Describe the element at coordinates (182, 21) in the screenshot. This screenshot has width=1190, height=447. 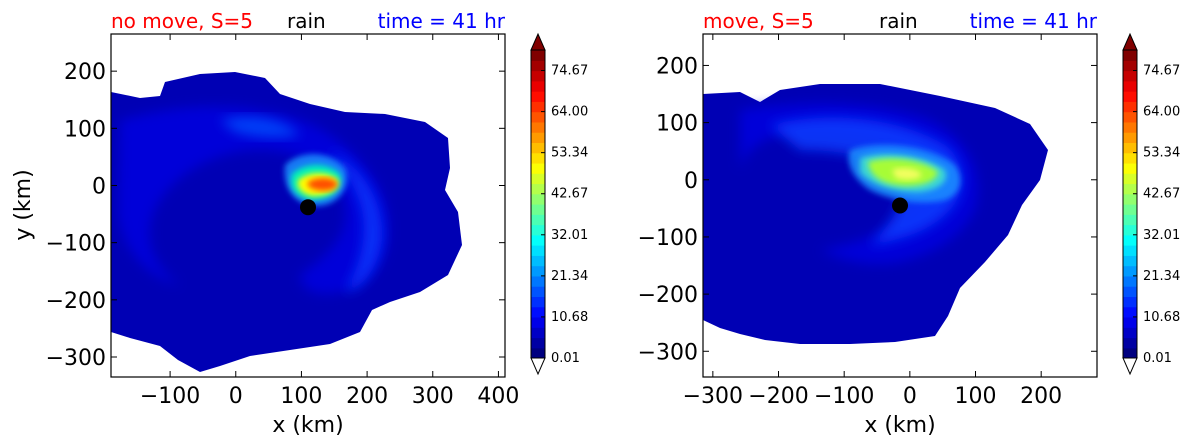
I see `panel-left-title-case: no move, S=5` at that location.